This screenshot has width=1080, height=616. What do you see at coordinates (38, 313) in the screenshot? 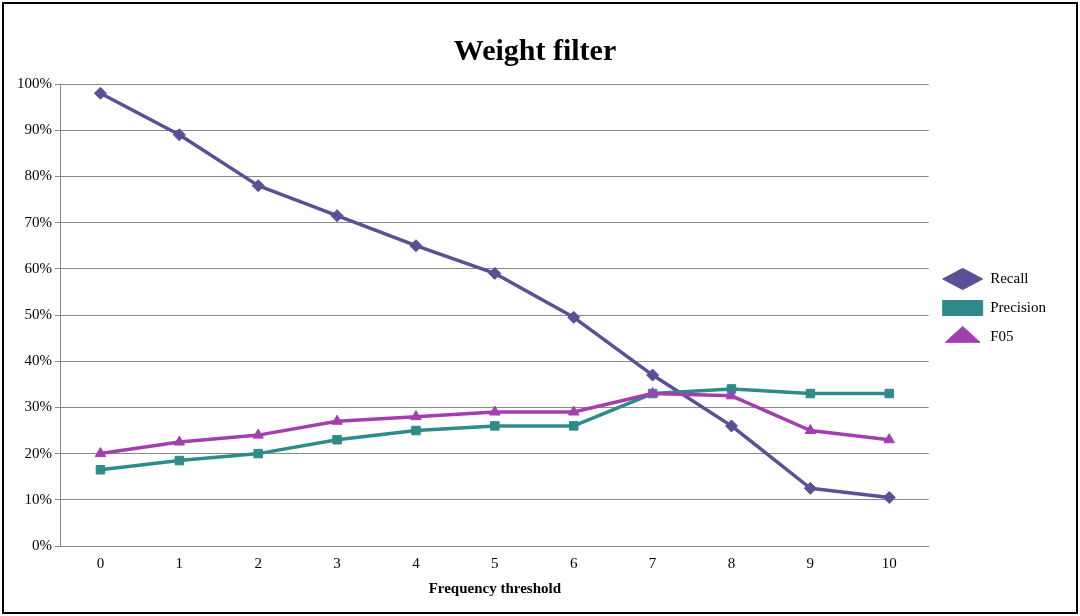
I see `y-tick-label: 50%` at bounding box center [38, 313].